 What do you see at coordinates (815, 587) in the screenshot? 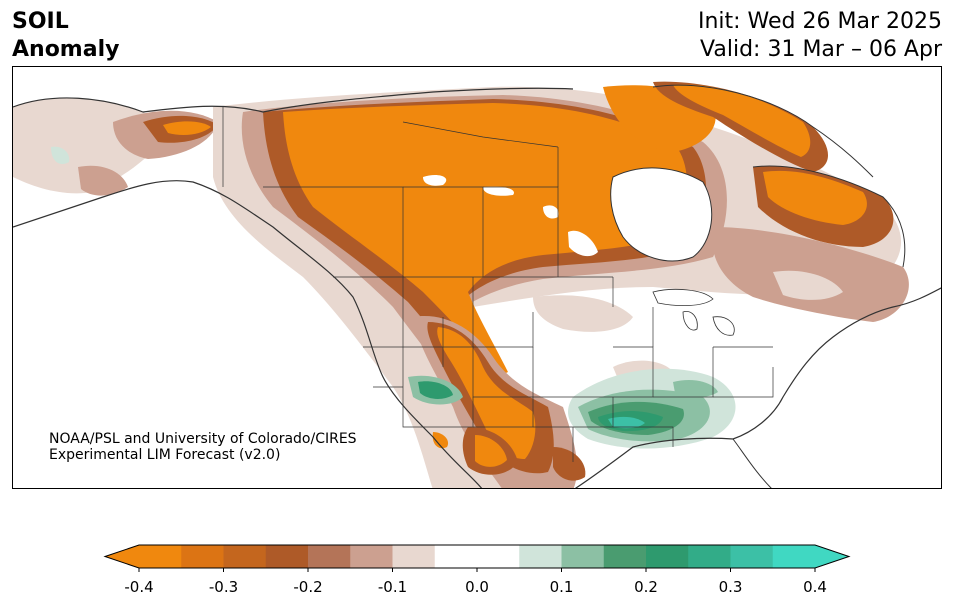
I see `colorbar-tick-label: 0.4` at bounding box center [815, 587].